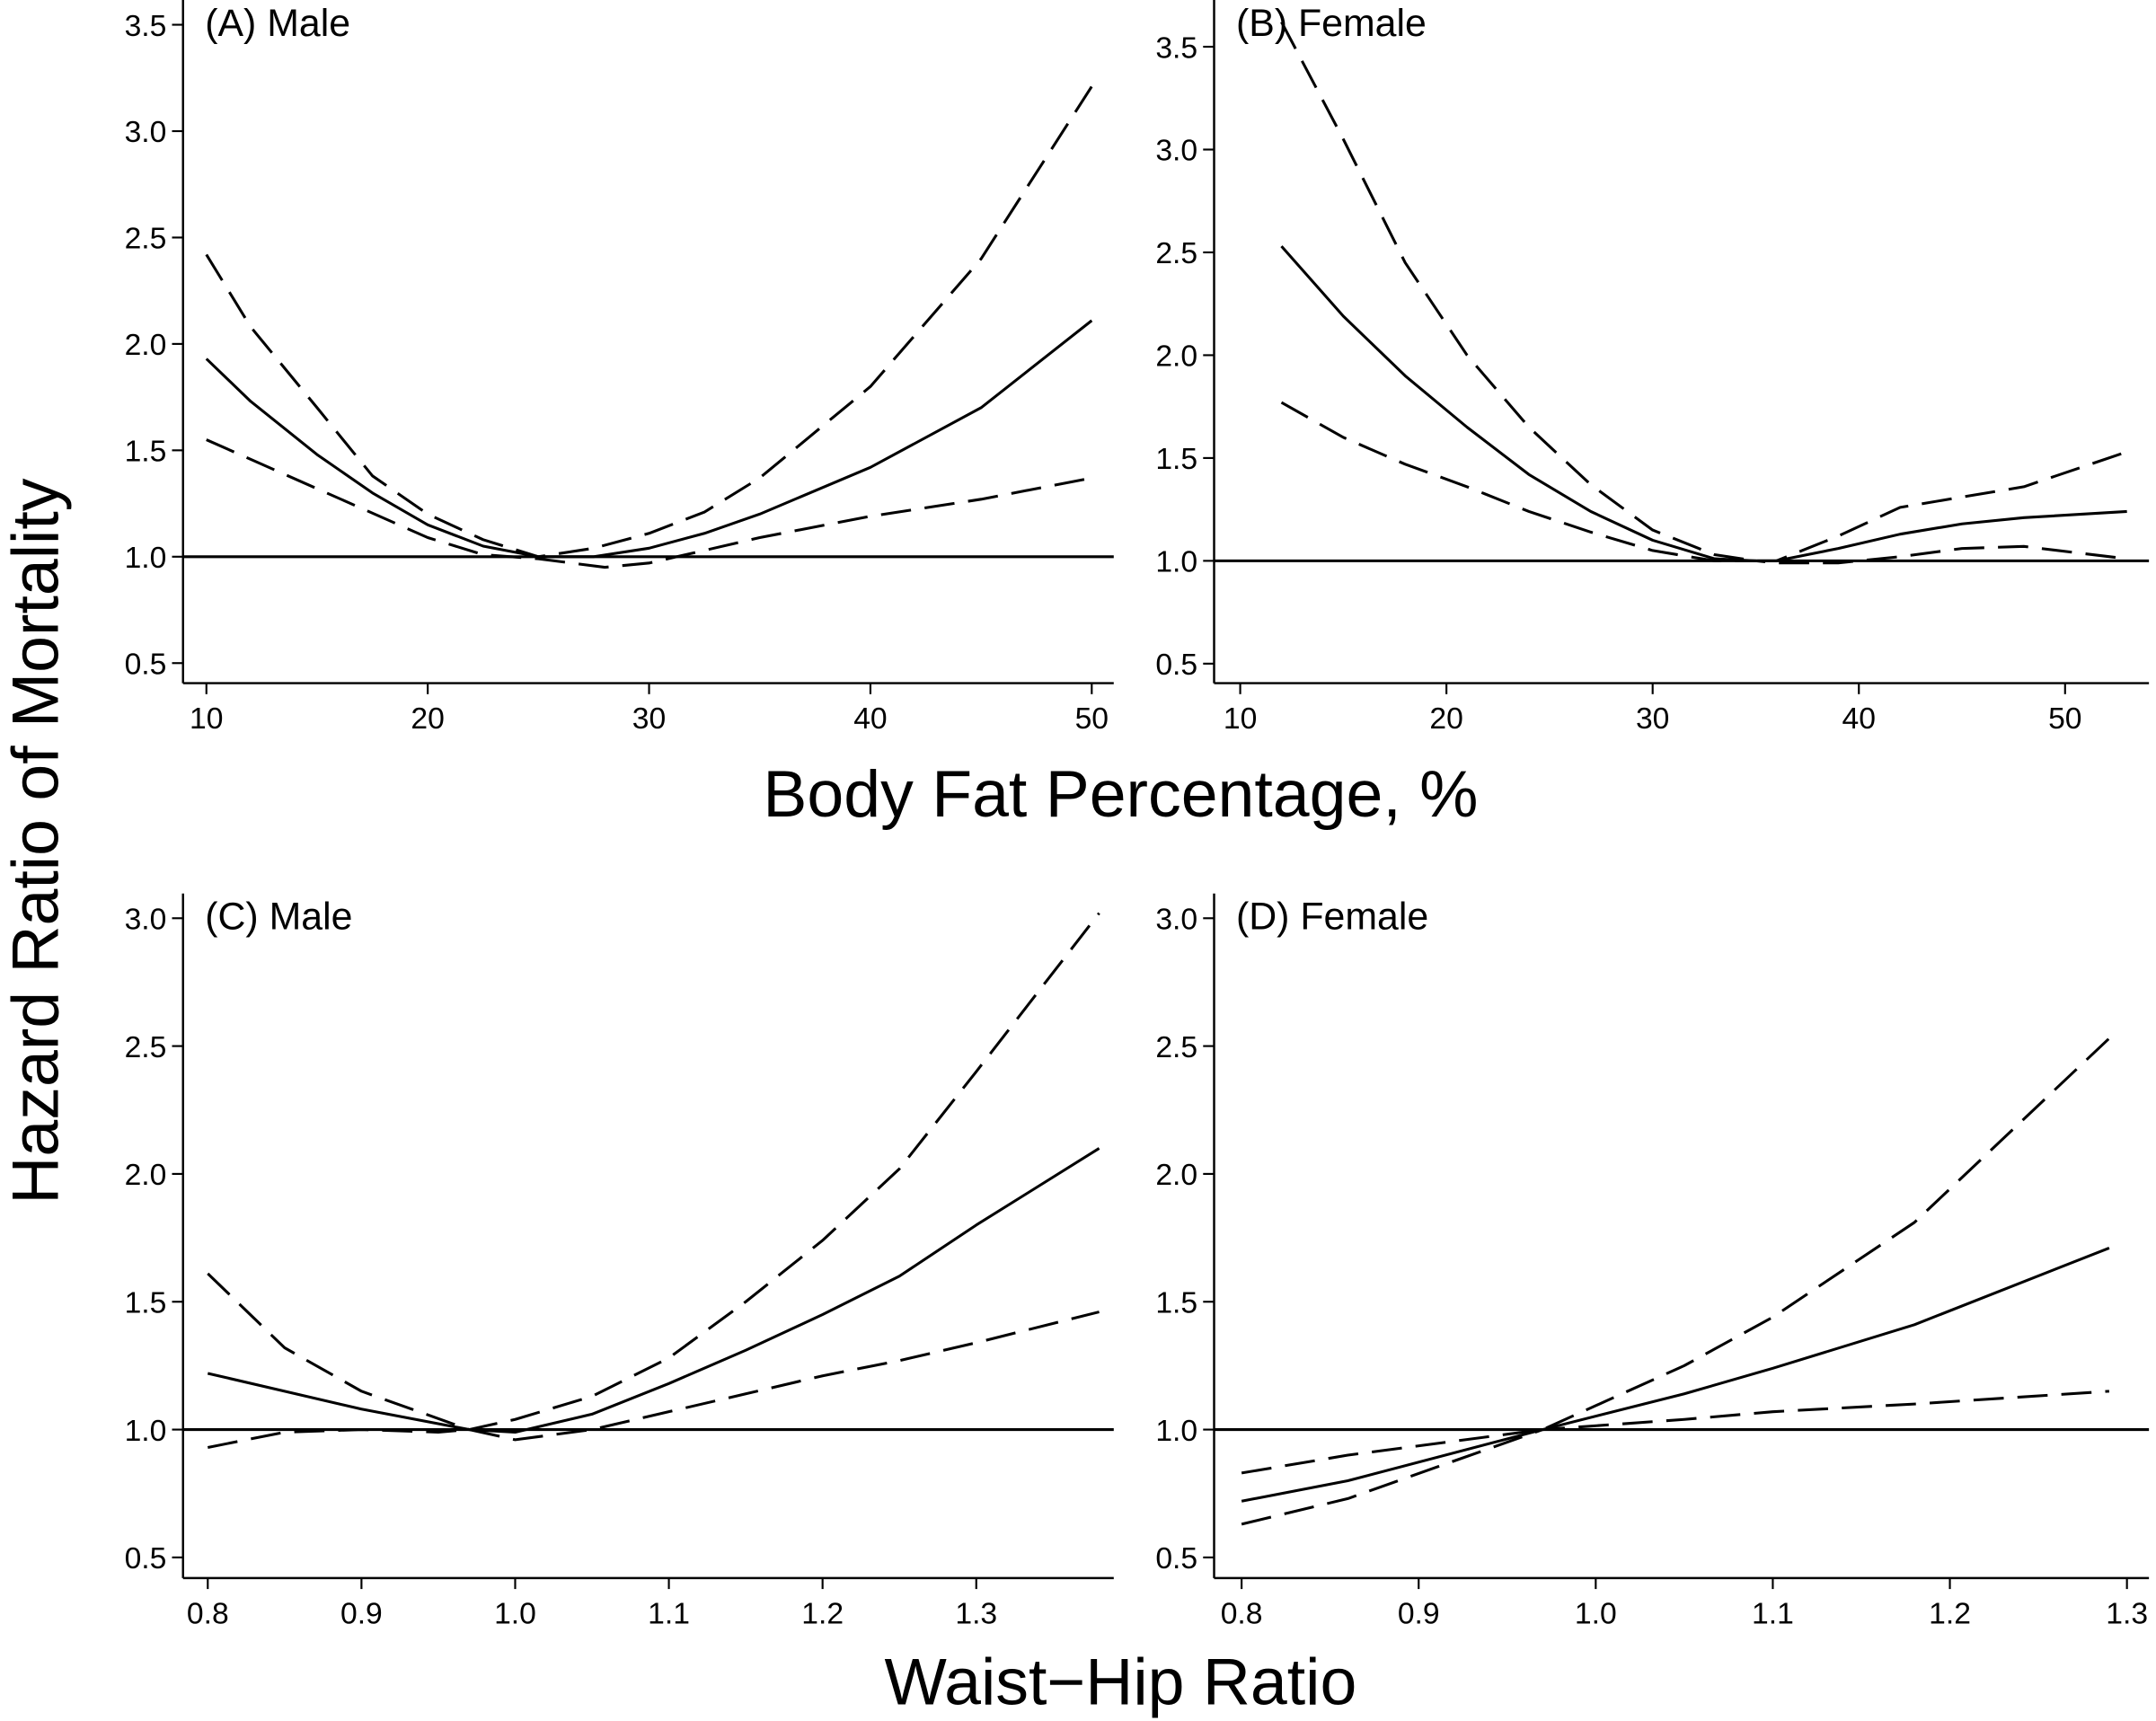 The height and width of the screenshot is (1721, 2156). What do you see at coordinates (36, 841) in the screenshot?
I see `y-axis-label: Hazard Ratio of Mortality` at bounding box center [36, 841].